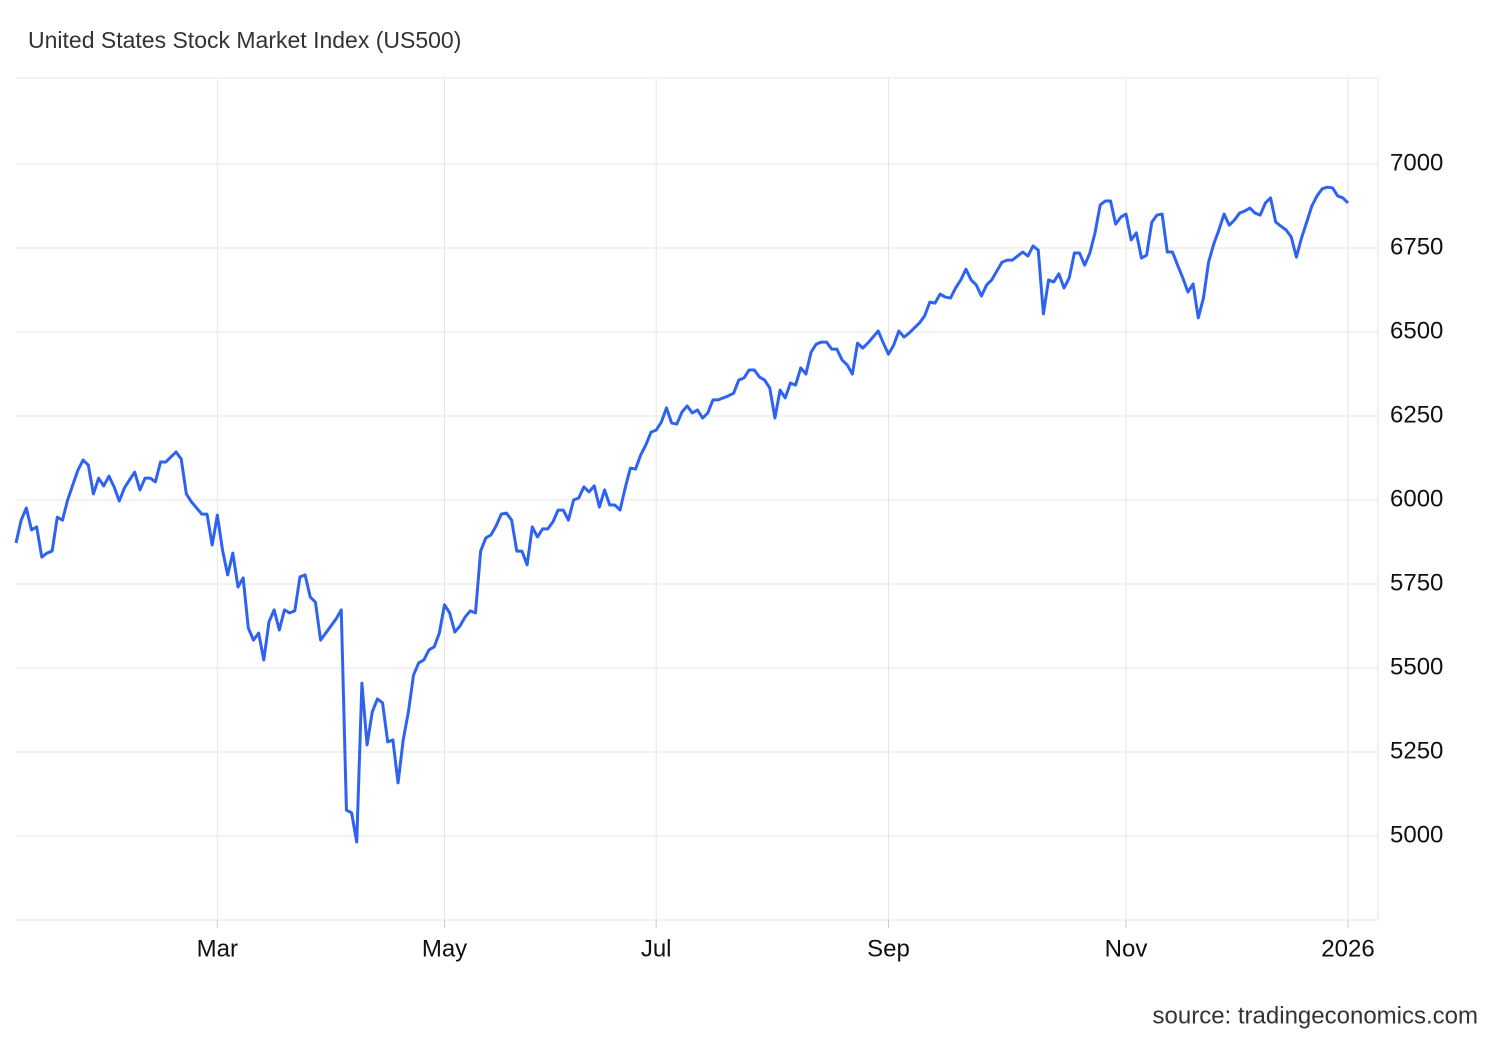  Describe the element at coordinates (1416, 414) in the screenshot. I see `y-tick-label: 6250` at that location.